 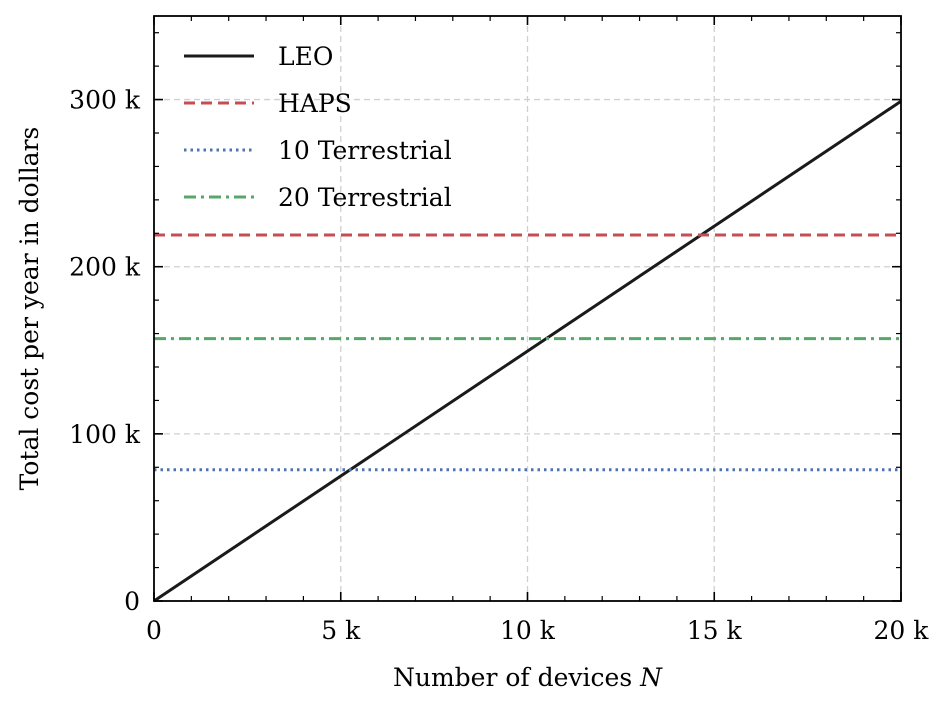 What do you see at coordinates (305, 56) in the screenshot?
I see `legend-label: LEO` at bounding box center [305, 56].